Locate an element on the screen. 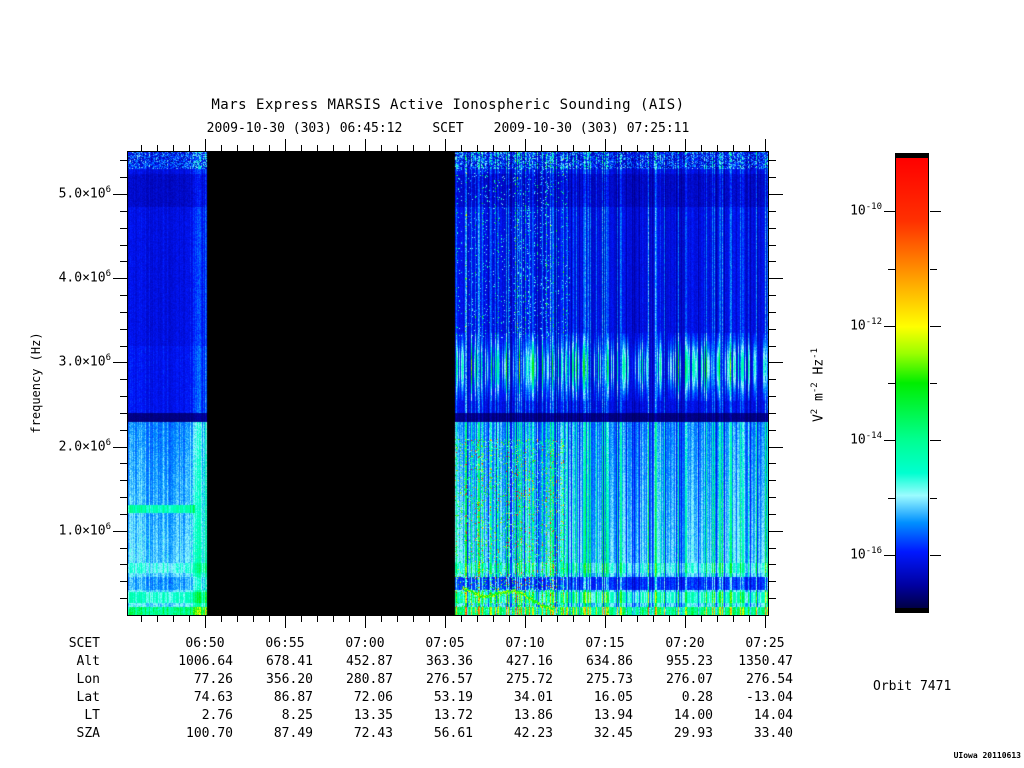 The height and width of the screenshot is (768, 1024). scet-time-cell: 07:00 is located at coordinates (365, 643).